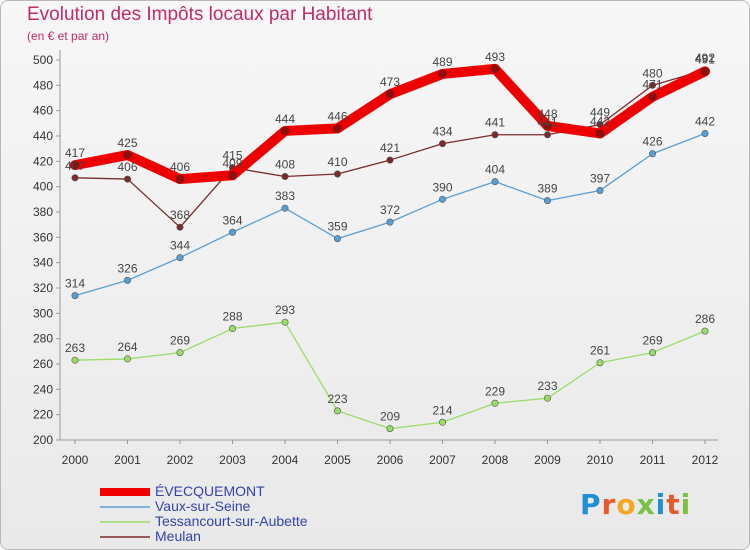 The width and height of the screenshot is (750, 550). I want to click on data-label-meulan-2006: 421, so click(390, 148).